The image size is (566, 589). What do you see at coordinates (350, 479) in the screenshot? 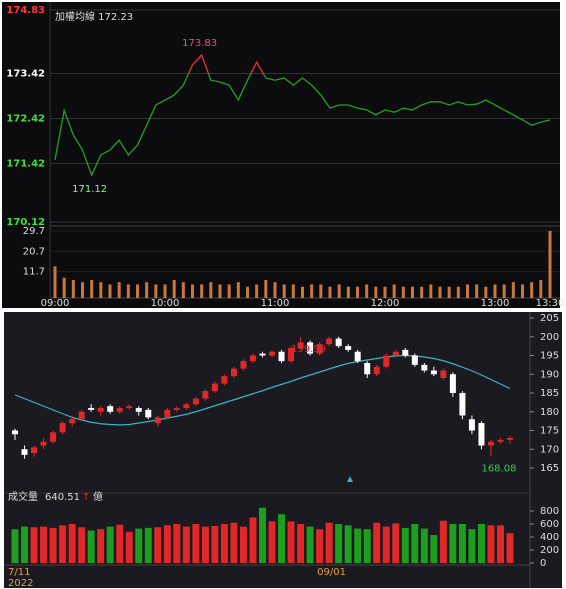
I see `marker` at bounding box center [350, 479].